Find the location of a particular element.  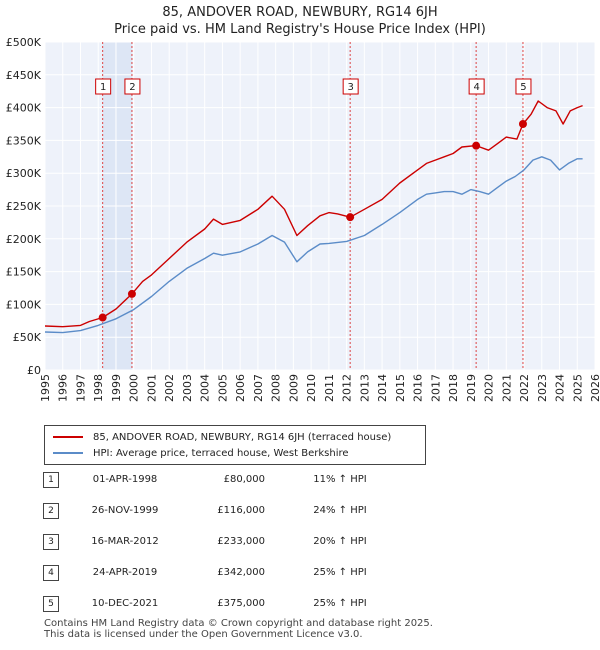

sale-marker-label: 2 is located at coordinates (132, 87).